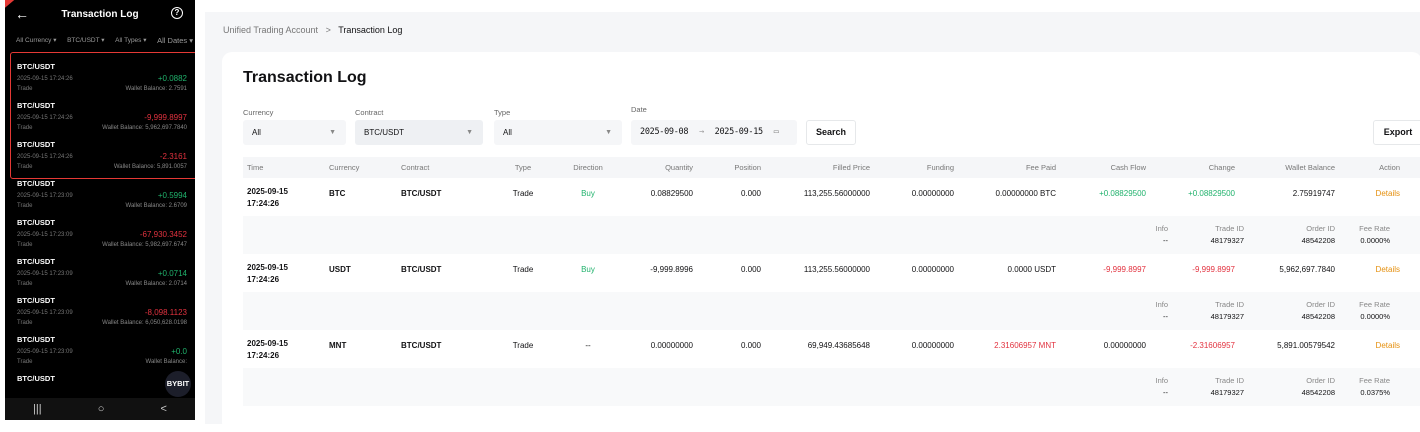  What do you see at coordinates (831, 132) in the screenshot?
I see `search-button: Search` at bounding box center [831, 132].